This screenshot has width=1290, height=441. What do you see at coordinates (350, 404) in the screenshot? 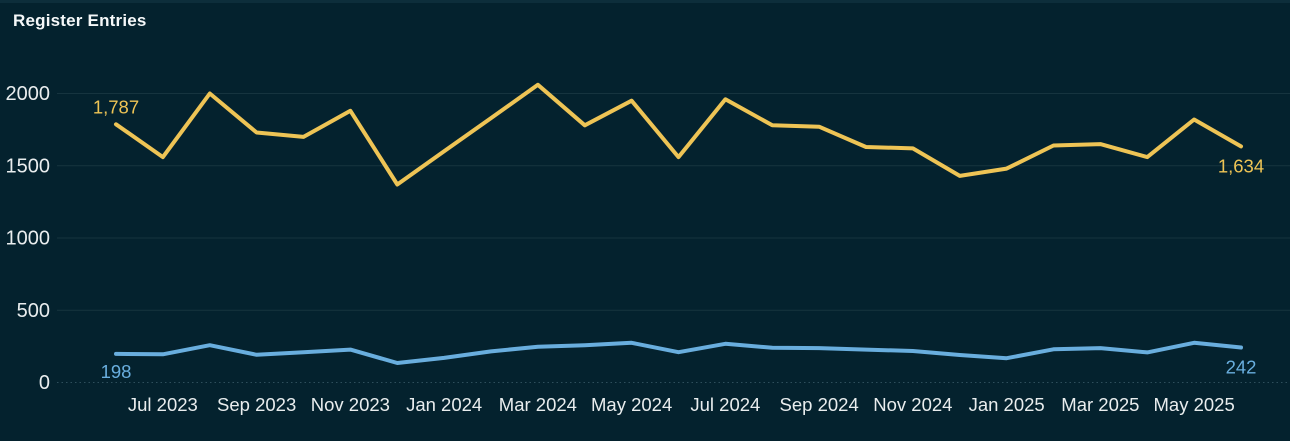
I see `x-axis-tick-label: Nov 2023` at bounding box center [350, 404].